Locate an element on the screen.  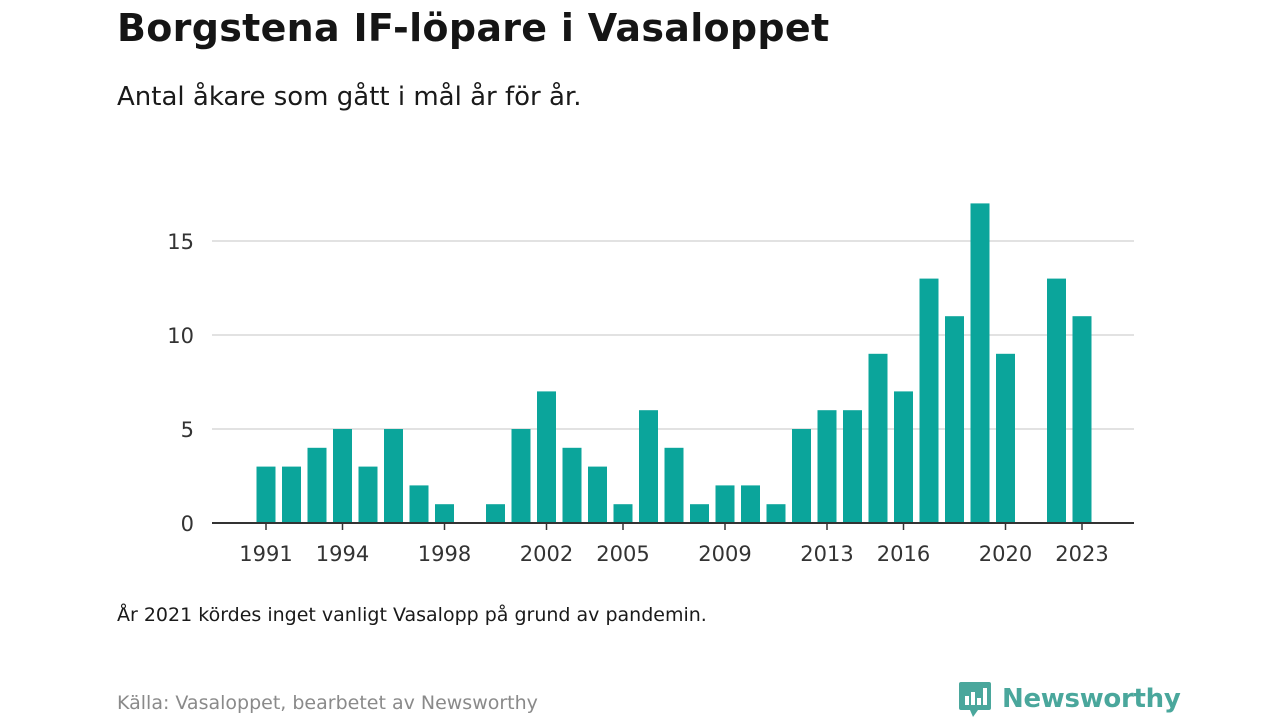
bar-2006 is located at coordinates (648, 466).